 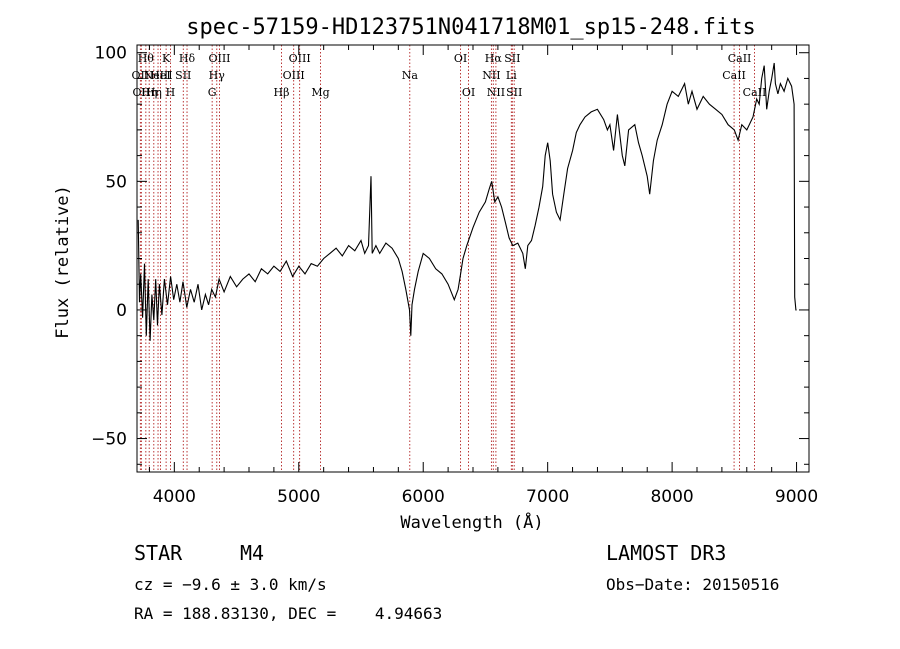 What do you see at coordinates (111, 54) in the screenshot?
I see `y-tick-label: 100` at bounding box center [111, 54].